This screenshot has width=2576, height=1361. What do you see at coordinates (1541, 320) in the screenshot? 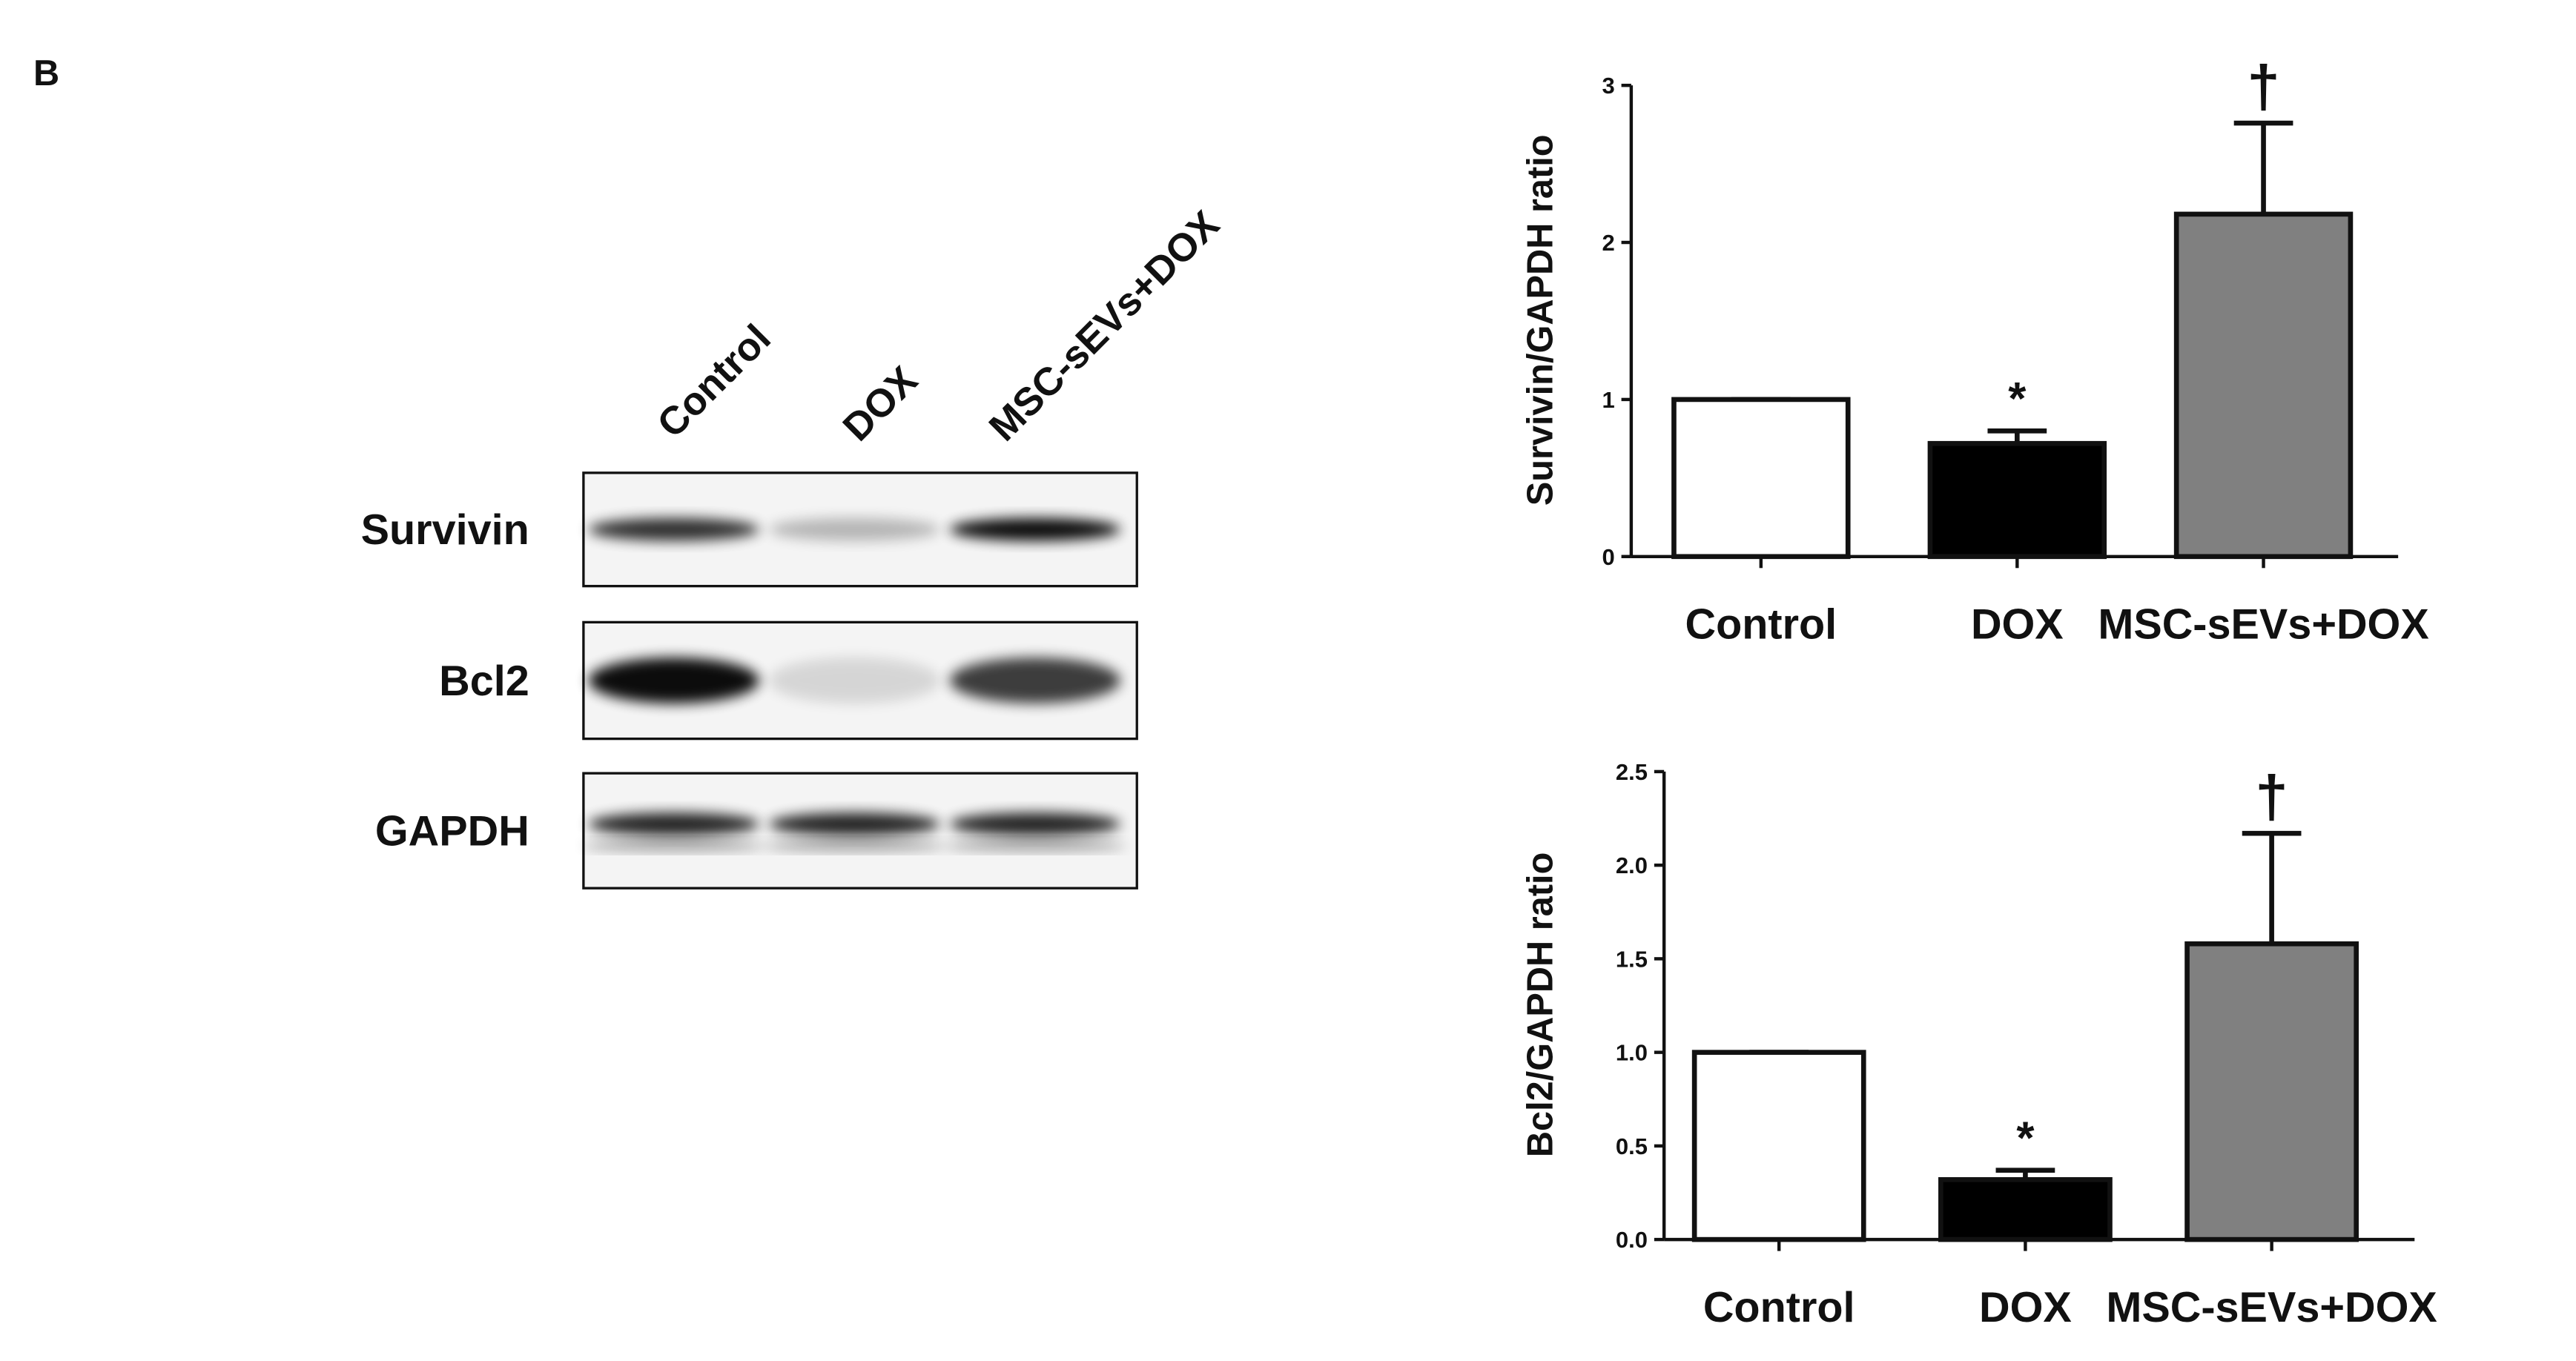
I see `y-axis-label: Survivin/GAPDH ratio` at bounding box center [1541, 320].